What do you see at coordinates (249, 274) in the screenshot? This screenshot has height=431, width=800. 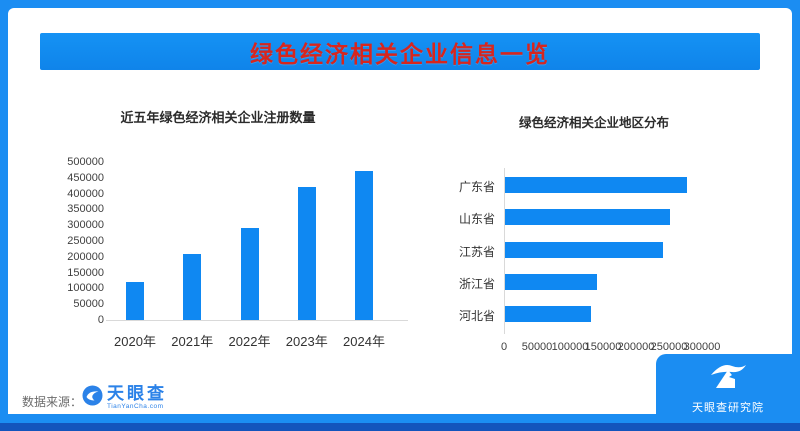 I see `bar-2022年` at bounding box center [249, 274].